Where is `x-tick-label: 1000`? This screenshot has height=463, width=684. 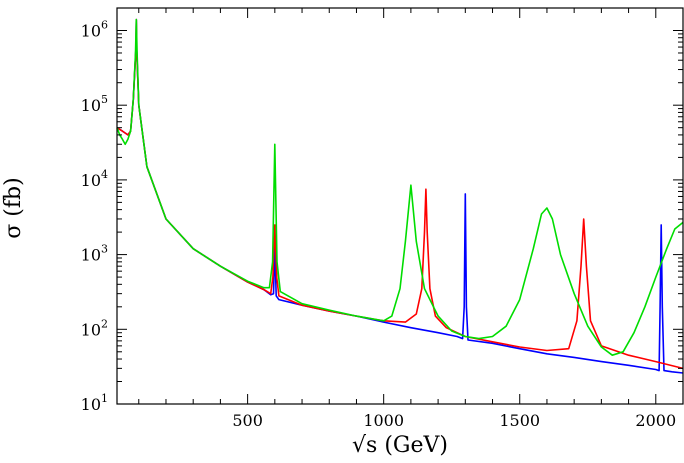
x-tick-label: 1000 is located at coordinates (383, 420).